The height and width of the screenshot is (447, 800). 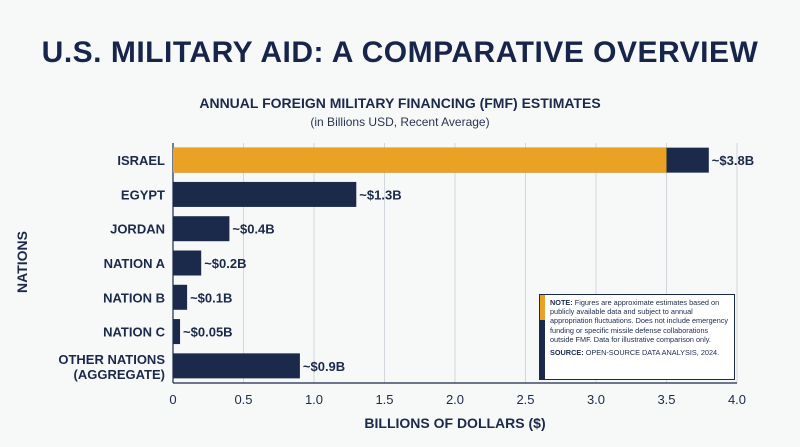 What do you see at coordinates (314, 399) in the screenshot?
I see `x-tick-label: 1.0` at bounding box center [314, 399].